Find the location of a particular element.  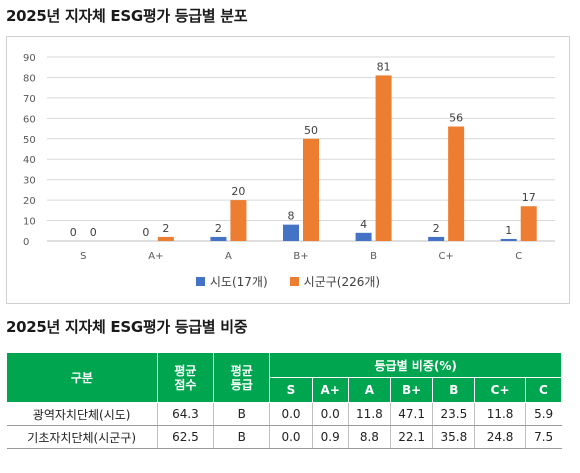

header-avg-grade: 평균 등급 is located at coordinates (242, 377).